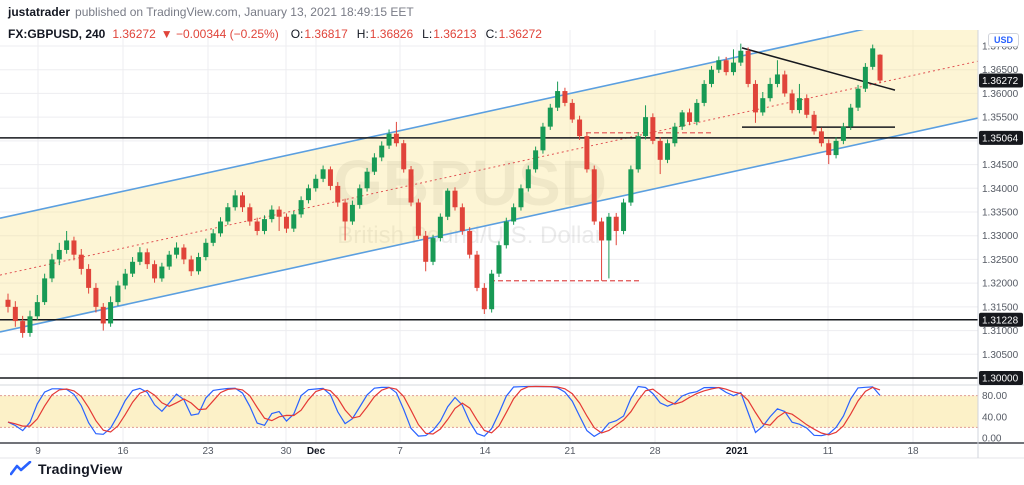 Image resolution: width=1024 pixels, height=485 pixels. I want to click on price-axis-label: 1.35500, so click(1000, 118).